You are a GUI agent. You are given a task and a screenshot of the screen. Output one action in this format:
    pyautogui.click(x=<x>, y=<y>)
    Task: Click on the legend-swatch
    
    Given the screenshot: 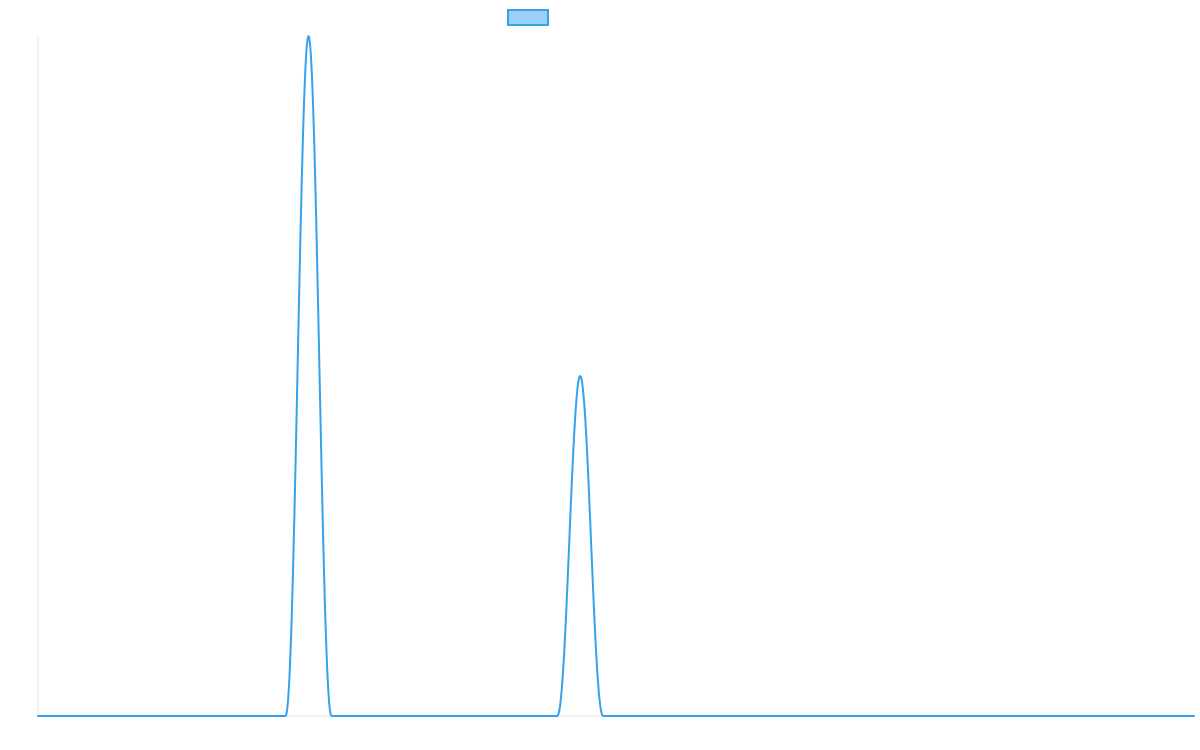 What is the action you would take?
    pyautogui.click(x=528, y=17)
    